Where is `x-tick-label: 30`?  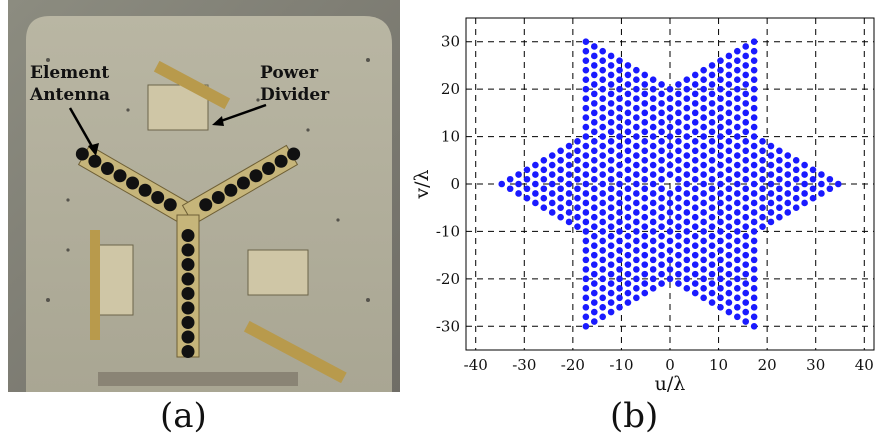 x-tick-label: 30 is located at coordinates (815, 365).